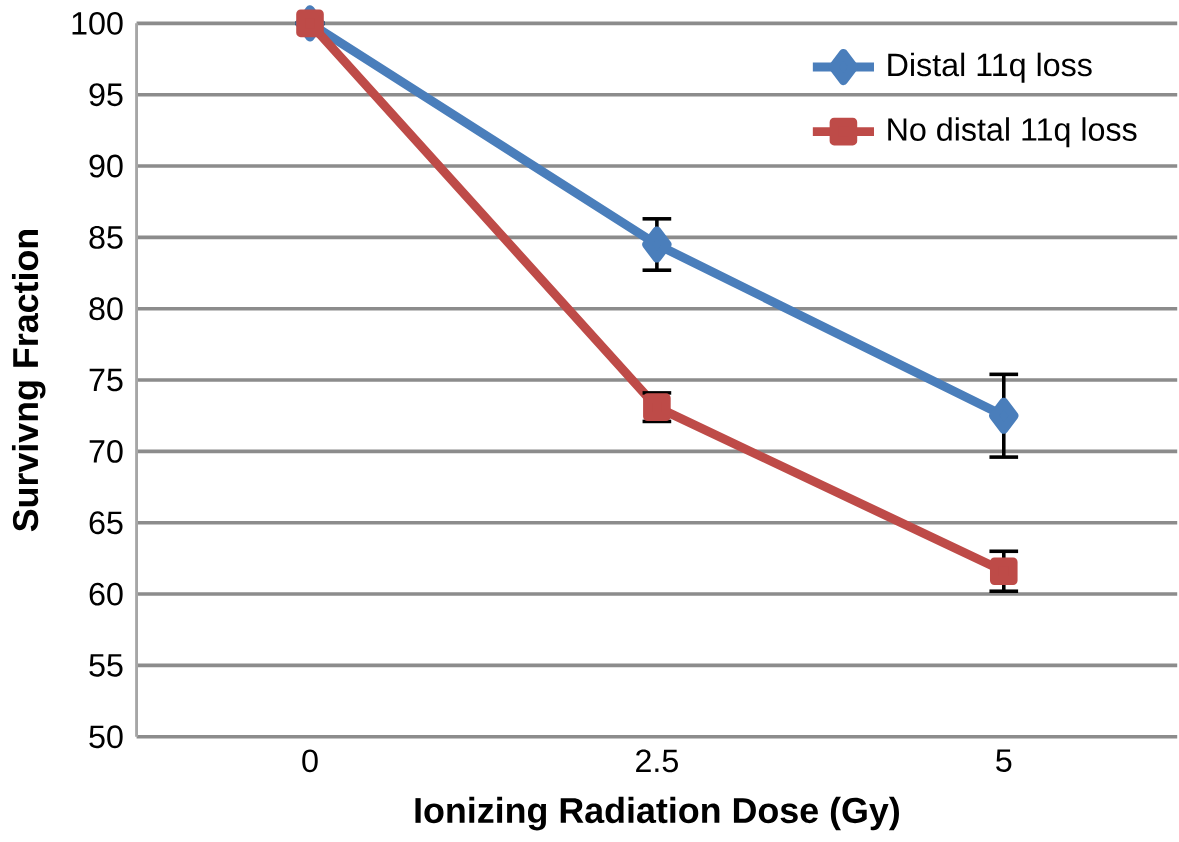  I want to click on y-tick-label: 95, so click(106, 94).